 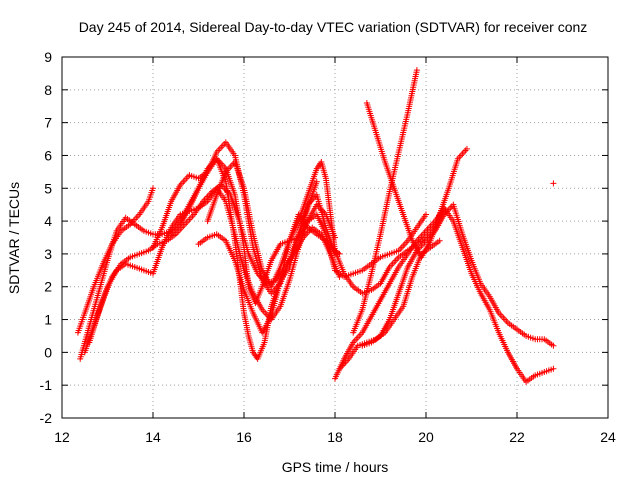 I want to click on y-tick-label: 4, so click(x=48, y=221).